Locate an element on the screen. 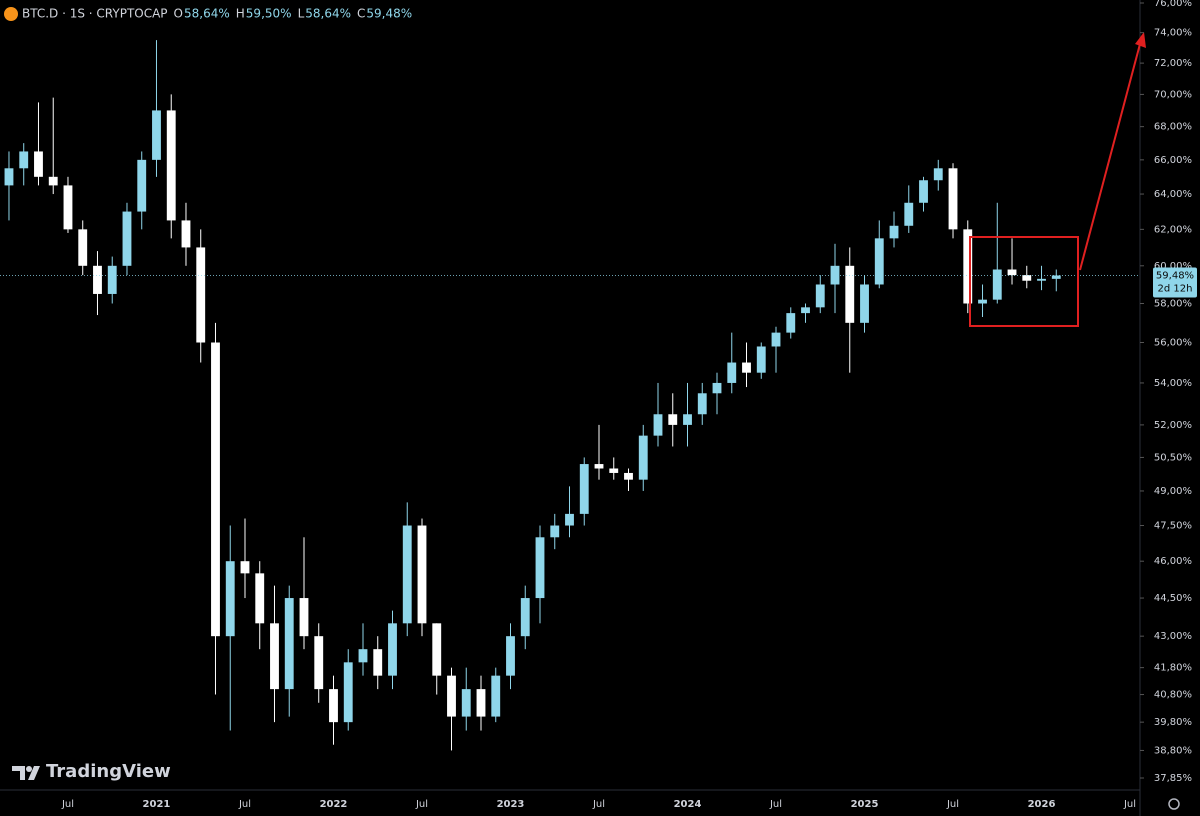 Image resolution: width=1200 pixels, height=816 pixels. y-tick-label: 64,00% is located at coordinates (1173, 194).